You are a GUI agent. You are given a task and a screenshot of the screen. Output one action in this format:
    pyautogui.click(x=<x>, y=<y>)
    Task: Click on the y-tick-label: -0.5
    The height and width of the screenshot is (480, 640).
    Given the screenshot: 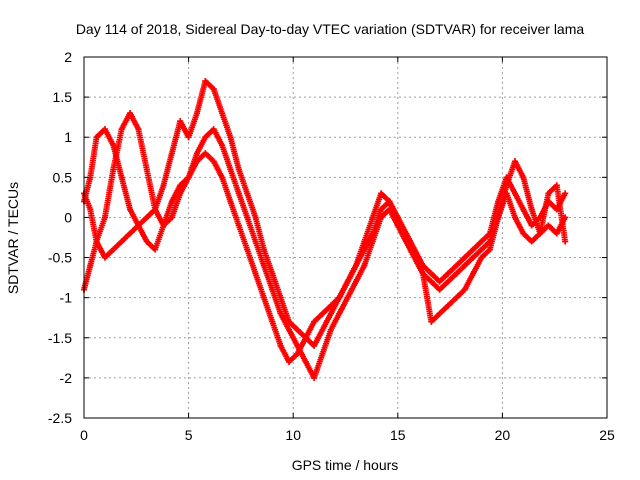 What is the action you would take?
    pyautogui.click(x=60, y=258)
    